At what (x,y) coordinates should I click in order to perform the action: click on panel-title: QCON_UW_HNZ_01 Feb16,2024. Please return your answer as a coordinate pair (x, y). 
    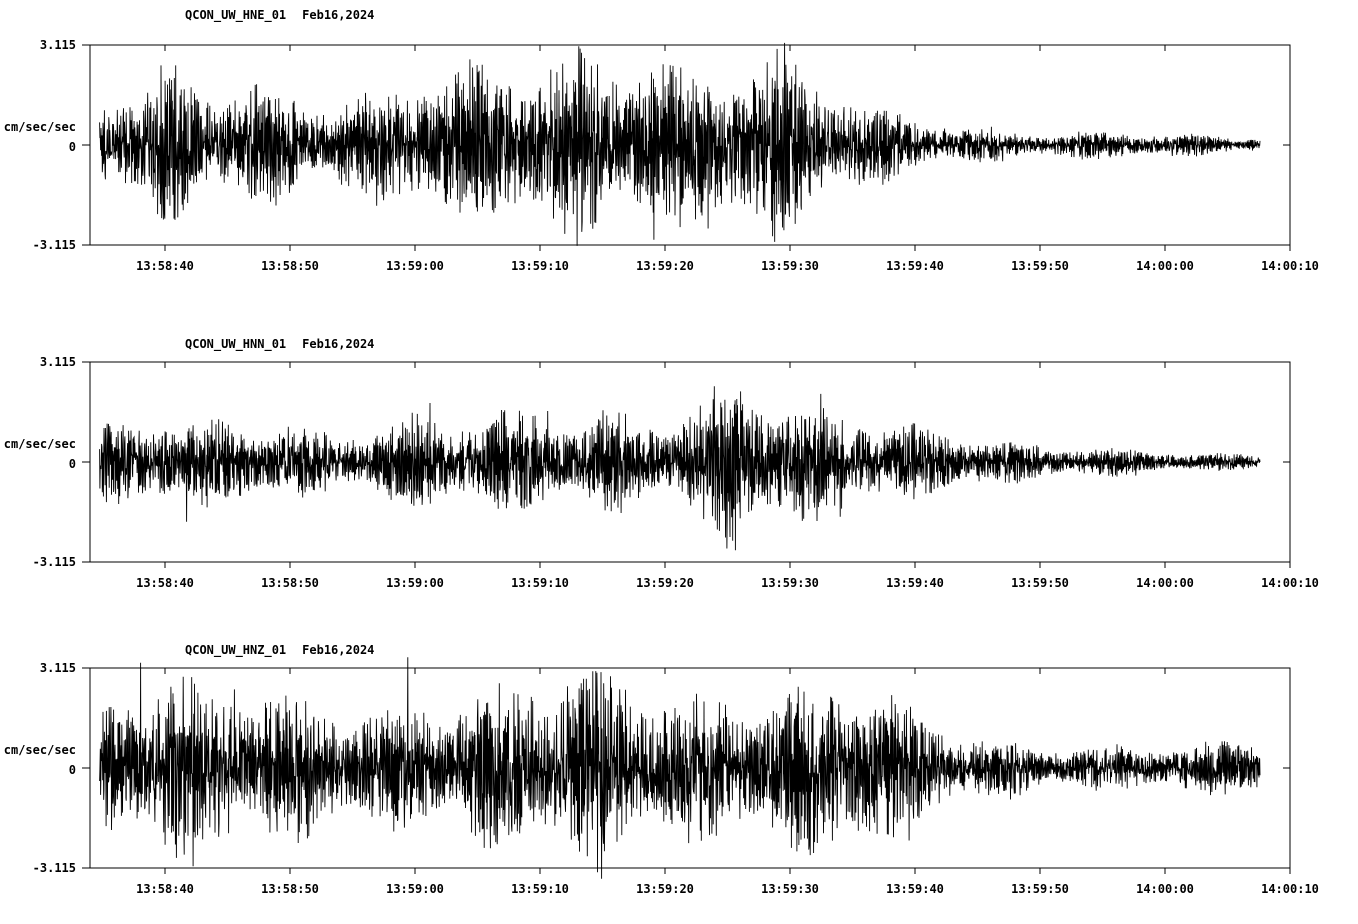
    Looking at the image, I should click on (279, 650).